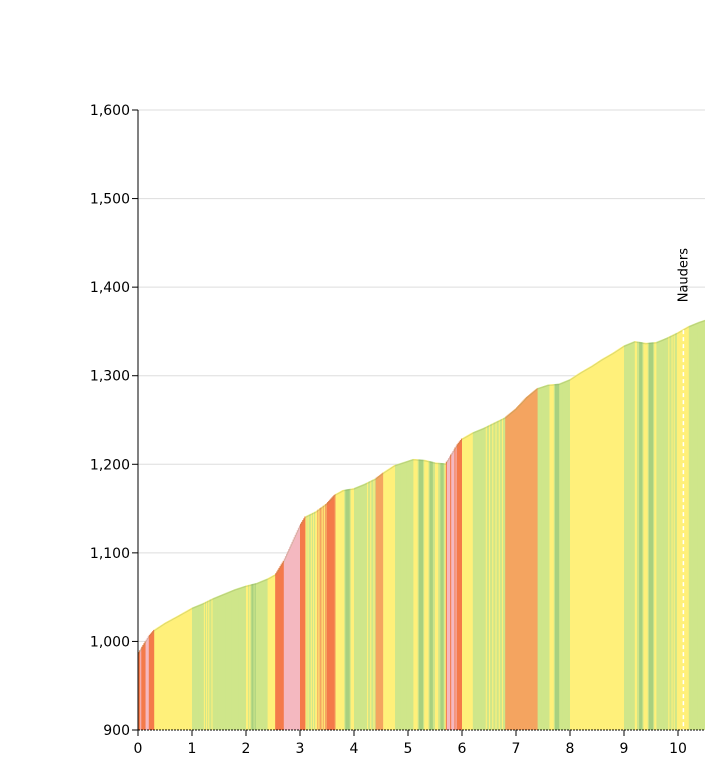 Image resolution: width=705 pixels, height=768 pixels. Describe the element at coordinates (116, 731) in the screenshot. I see `y-tick-label: 900` at that location.